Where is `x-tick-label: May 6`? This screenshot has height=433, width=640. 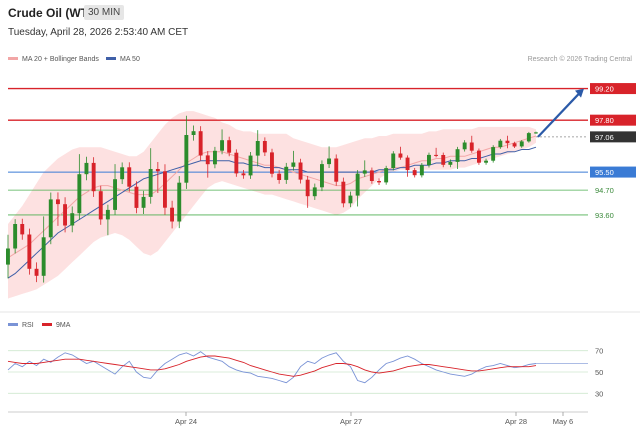
x-tick-label: May 6 is located at coordinates (563, 421).